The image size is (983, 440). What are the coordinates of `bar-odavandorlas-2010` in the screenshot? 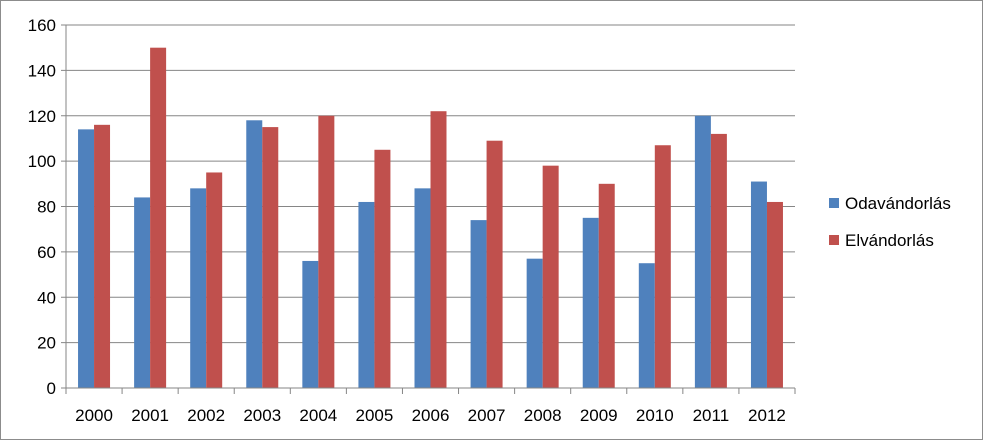 It's located at (646, 325).